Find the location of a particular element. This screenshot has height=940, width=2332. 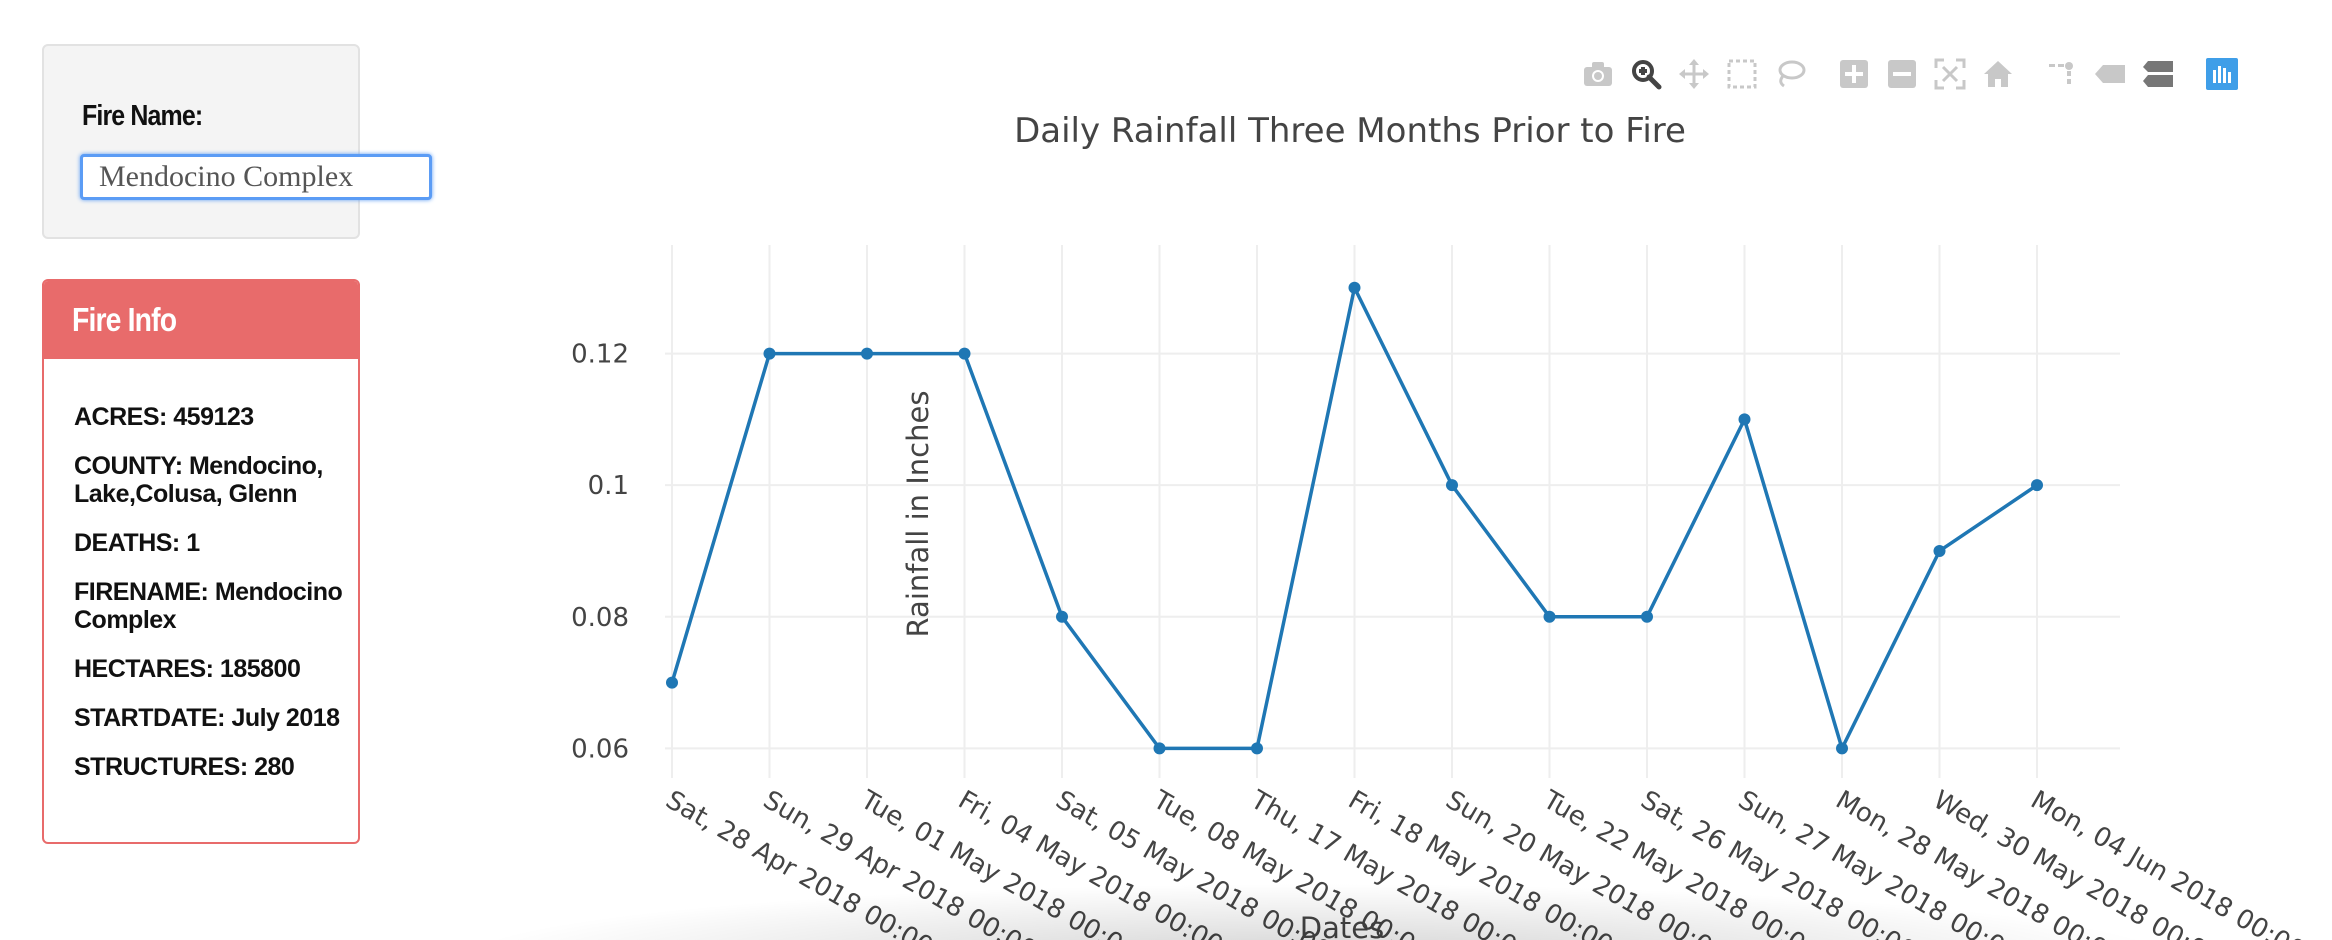

fire-info-title: Fire Info is located at coordinates (124, 320).